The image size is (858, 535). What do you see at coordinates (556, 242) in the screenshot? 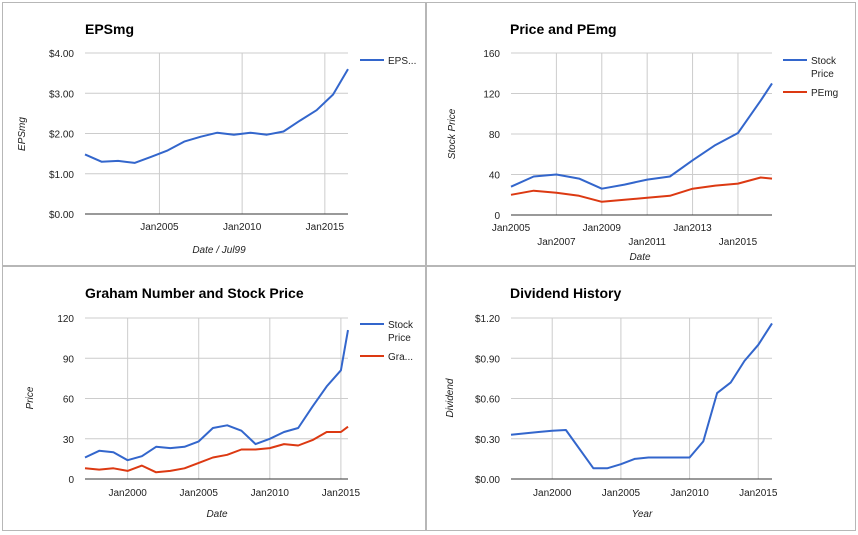
I see `x-tick-label: Jan2007` at bounding box center [556, 242].